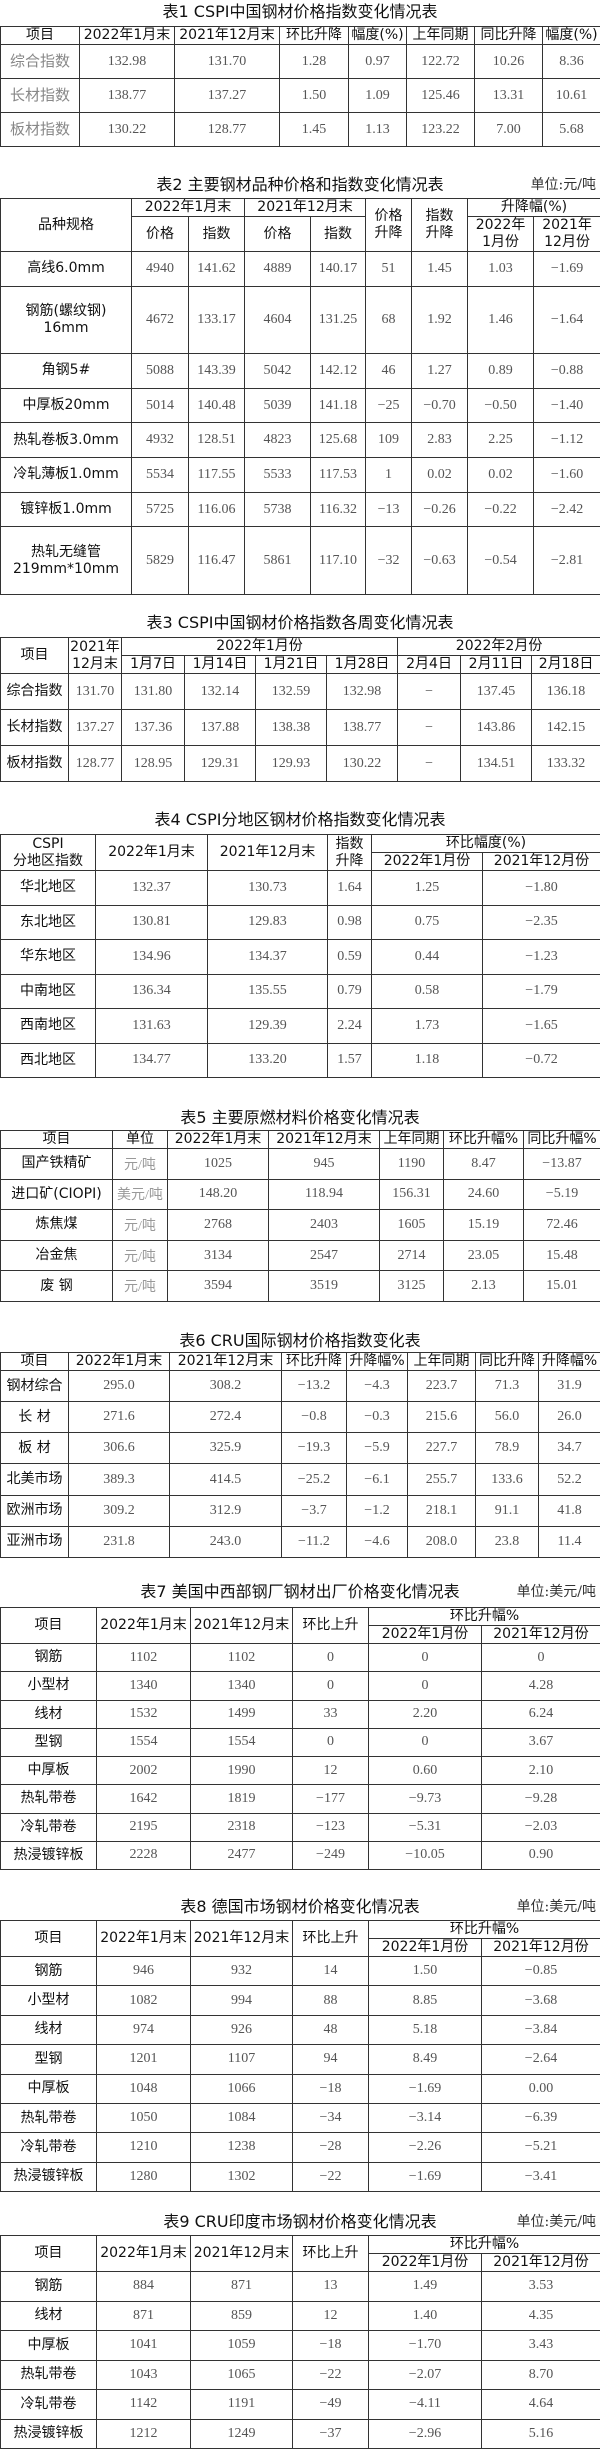 The image size is (600, 2450). What do you see at coordinates (484, 2244) in the screenshot?
I see `column-header: 环比升幅%` at bounding box center [484, 2244].